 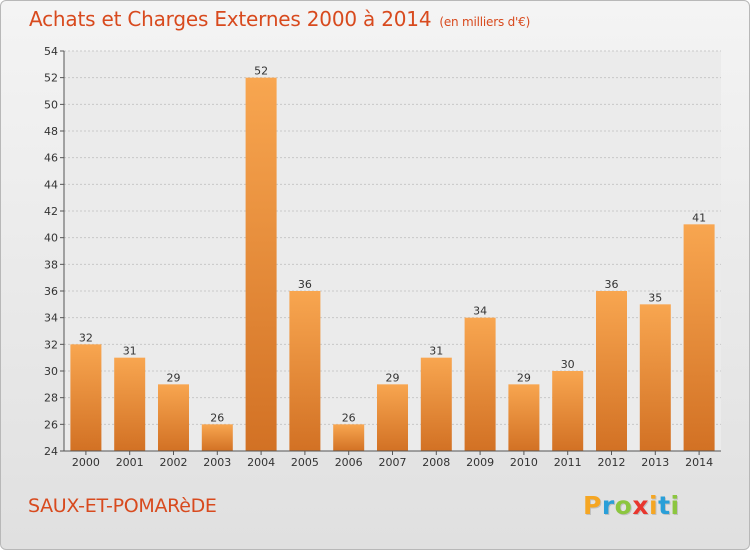 I want to click on y-tick-label: 26, so click(x=51, y=424).